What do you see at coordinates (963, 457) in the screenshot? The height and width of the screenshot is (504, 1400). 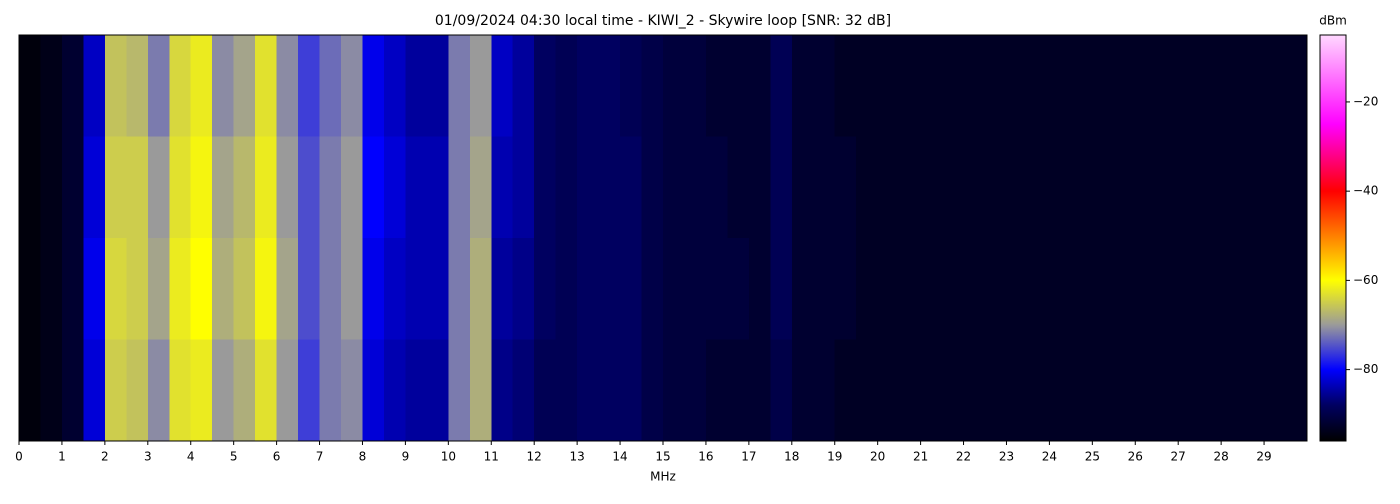 I see `x-tick-label: 22` at bounding box center [963, 457].